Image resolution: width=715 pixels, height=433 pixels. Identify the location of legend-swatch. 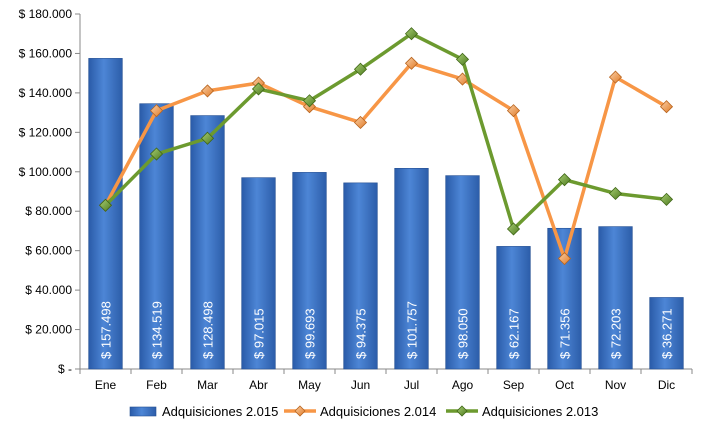
(143, 411).